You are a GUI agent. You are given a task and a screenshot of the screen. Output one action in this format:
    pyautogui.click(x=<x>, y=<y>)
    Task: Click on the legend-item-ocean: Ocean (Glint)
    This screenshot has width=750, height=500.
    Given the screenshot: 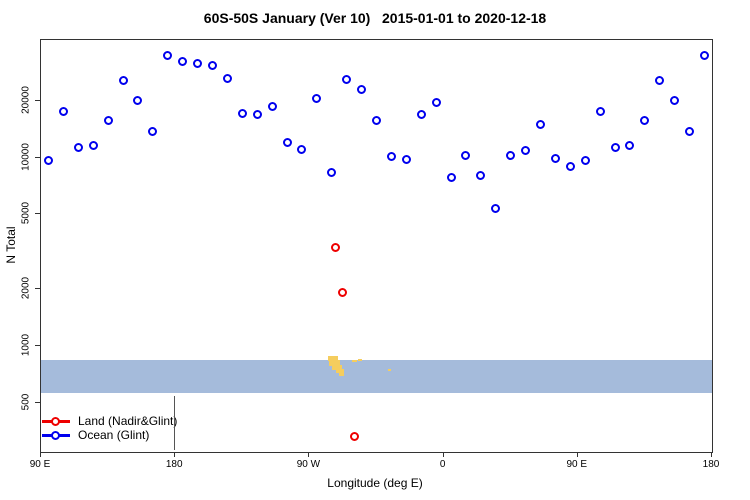 What is the action you would take?
    pyautogui.click(x=109, y=435)
    